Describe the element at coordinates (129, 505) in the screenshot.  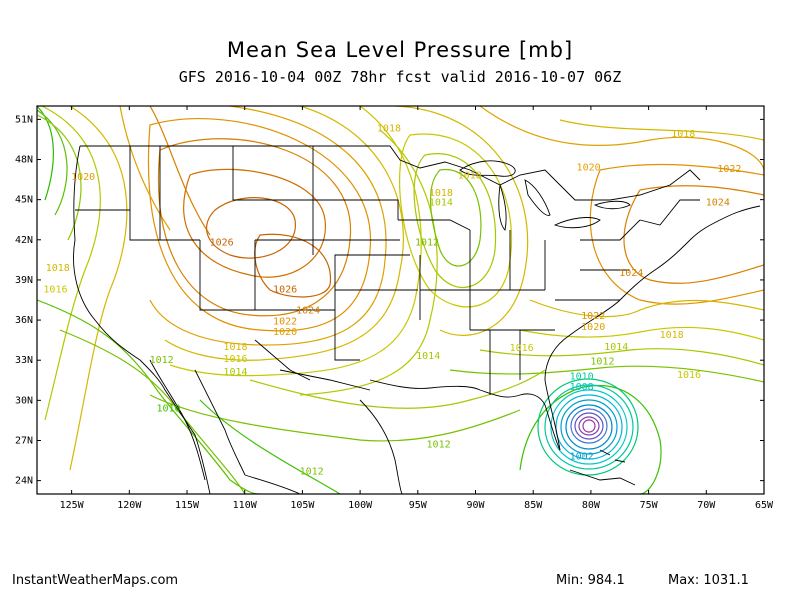
I see `lon-tick-label: 120W` at that location.